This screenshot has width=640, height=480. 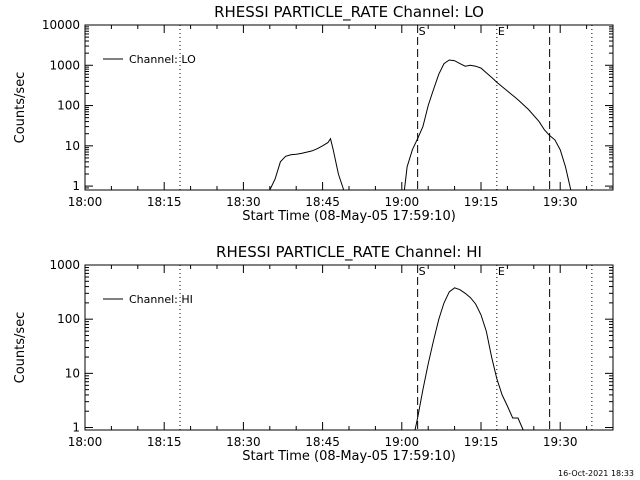 I want to click on footer-timestamp: 16-Oct-2021 18:33, so click(x=596, y=473).